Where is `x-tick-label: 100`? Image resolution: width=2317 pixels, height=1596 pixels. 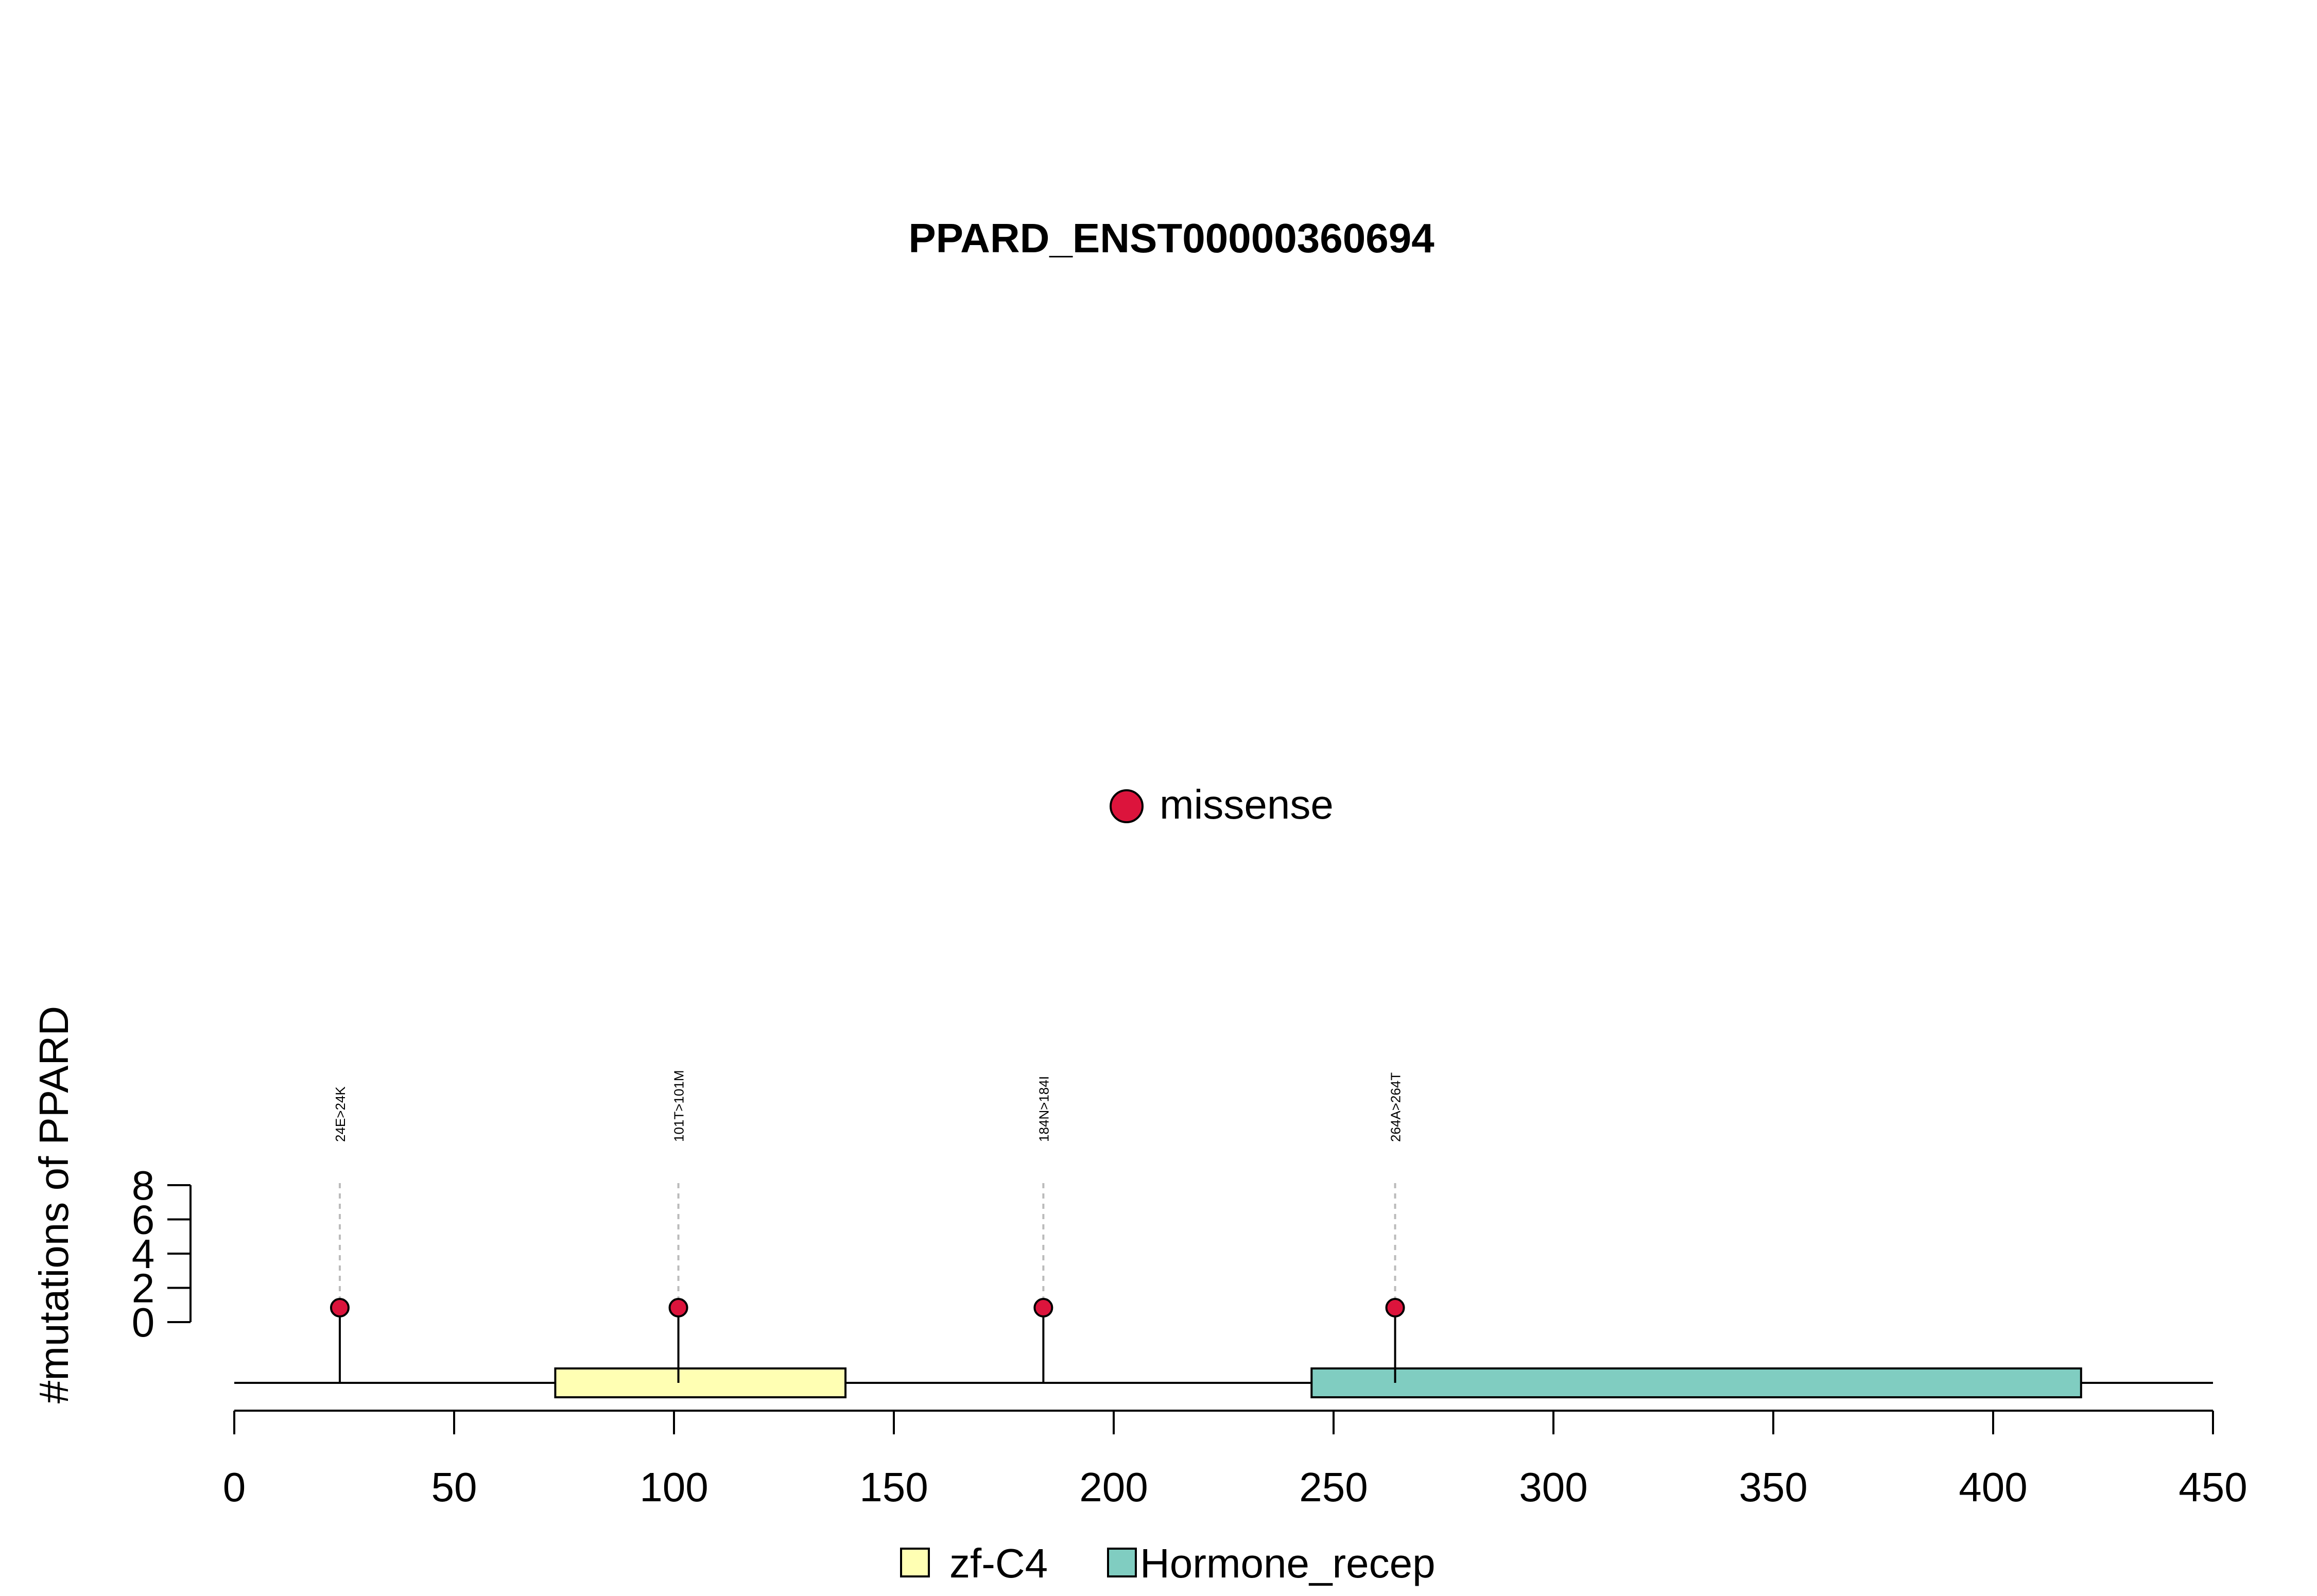 x-tick-label: 100 is located at coordinates (673, 1487).